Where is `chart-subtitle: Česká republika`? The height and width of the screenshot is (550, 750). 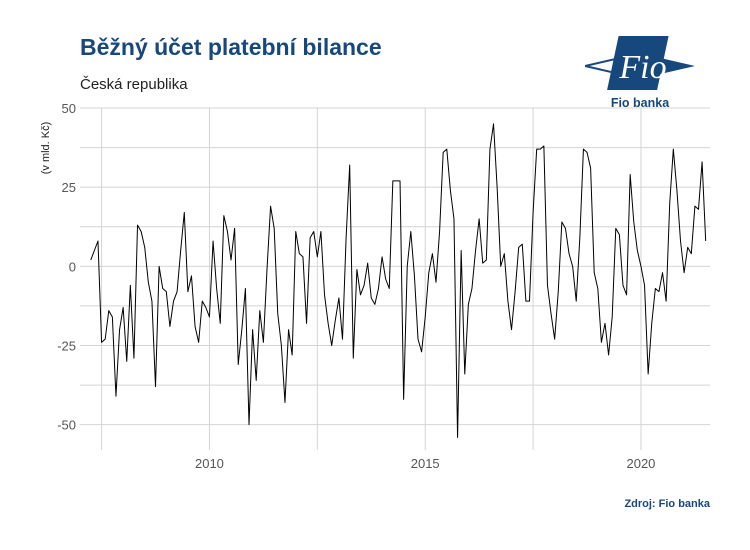 chart-subtitle: Česká republika is located at coordinates (134, 84).